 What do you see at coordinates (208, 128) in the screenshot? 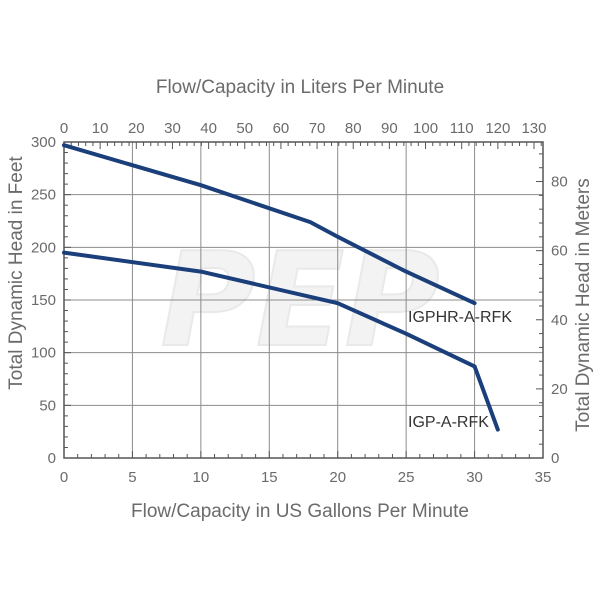
I see `x-top-tick-label: 40` at bounding box center [208, 128].